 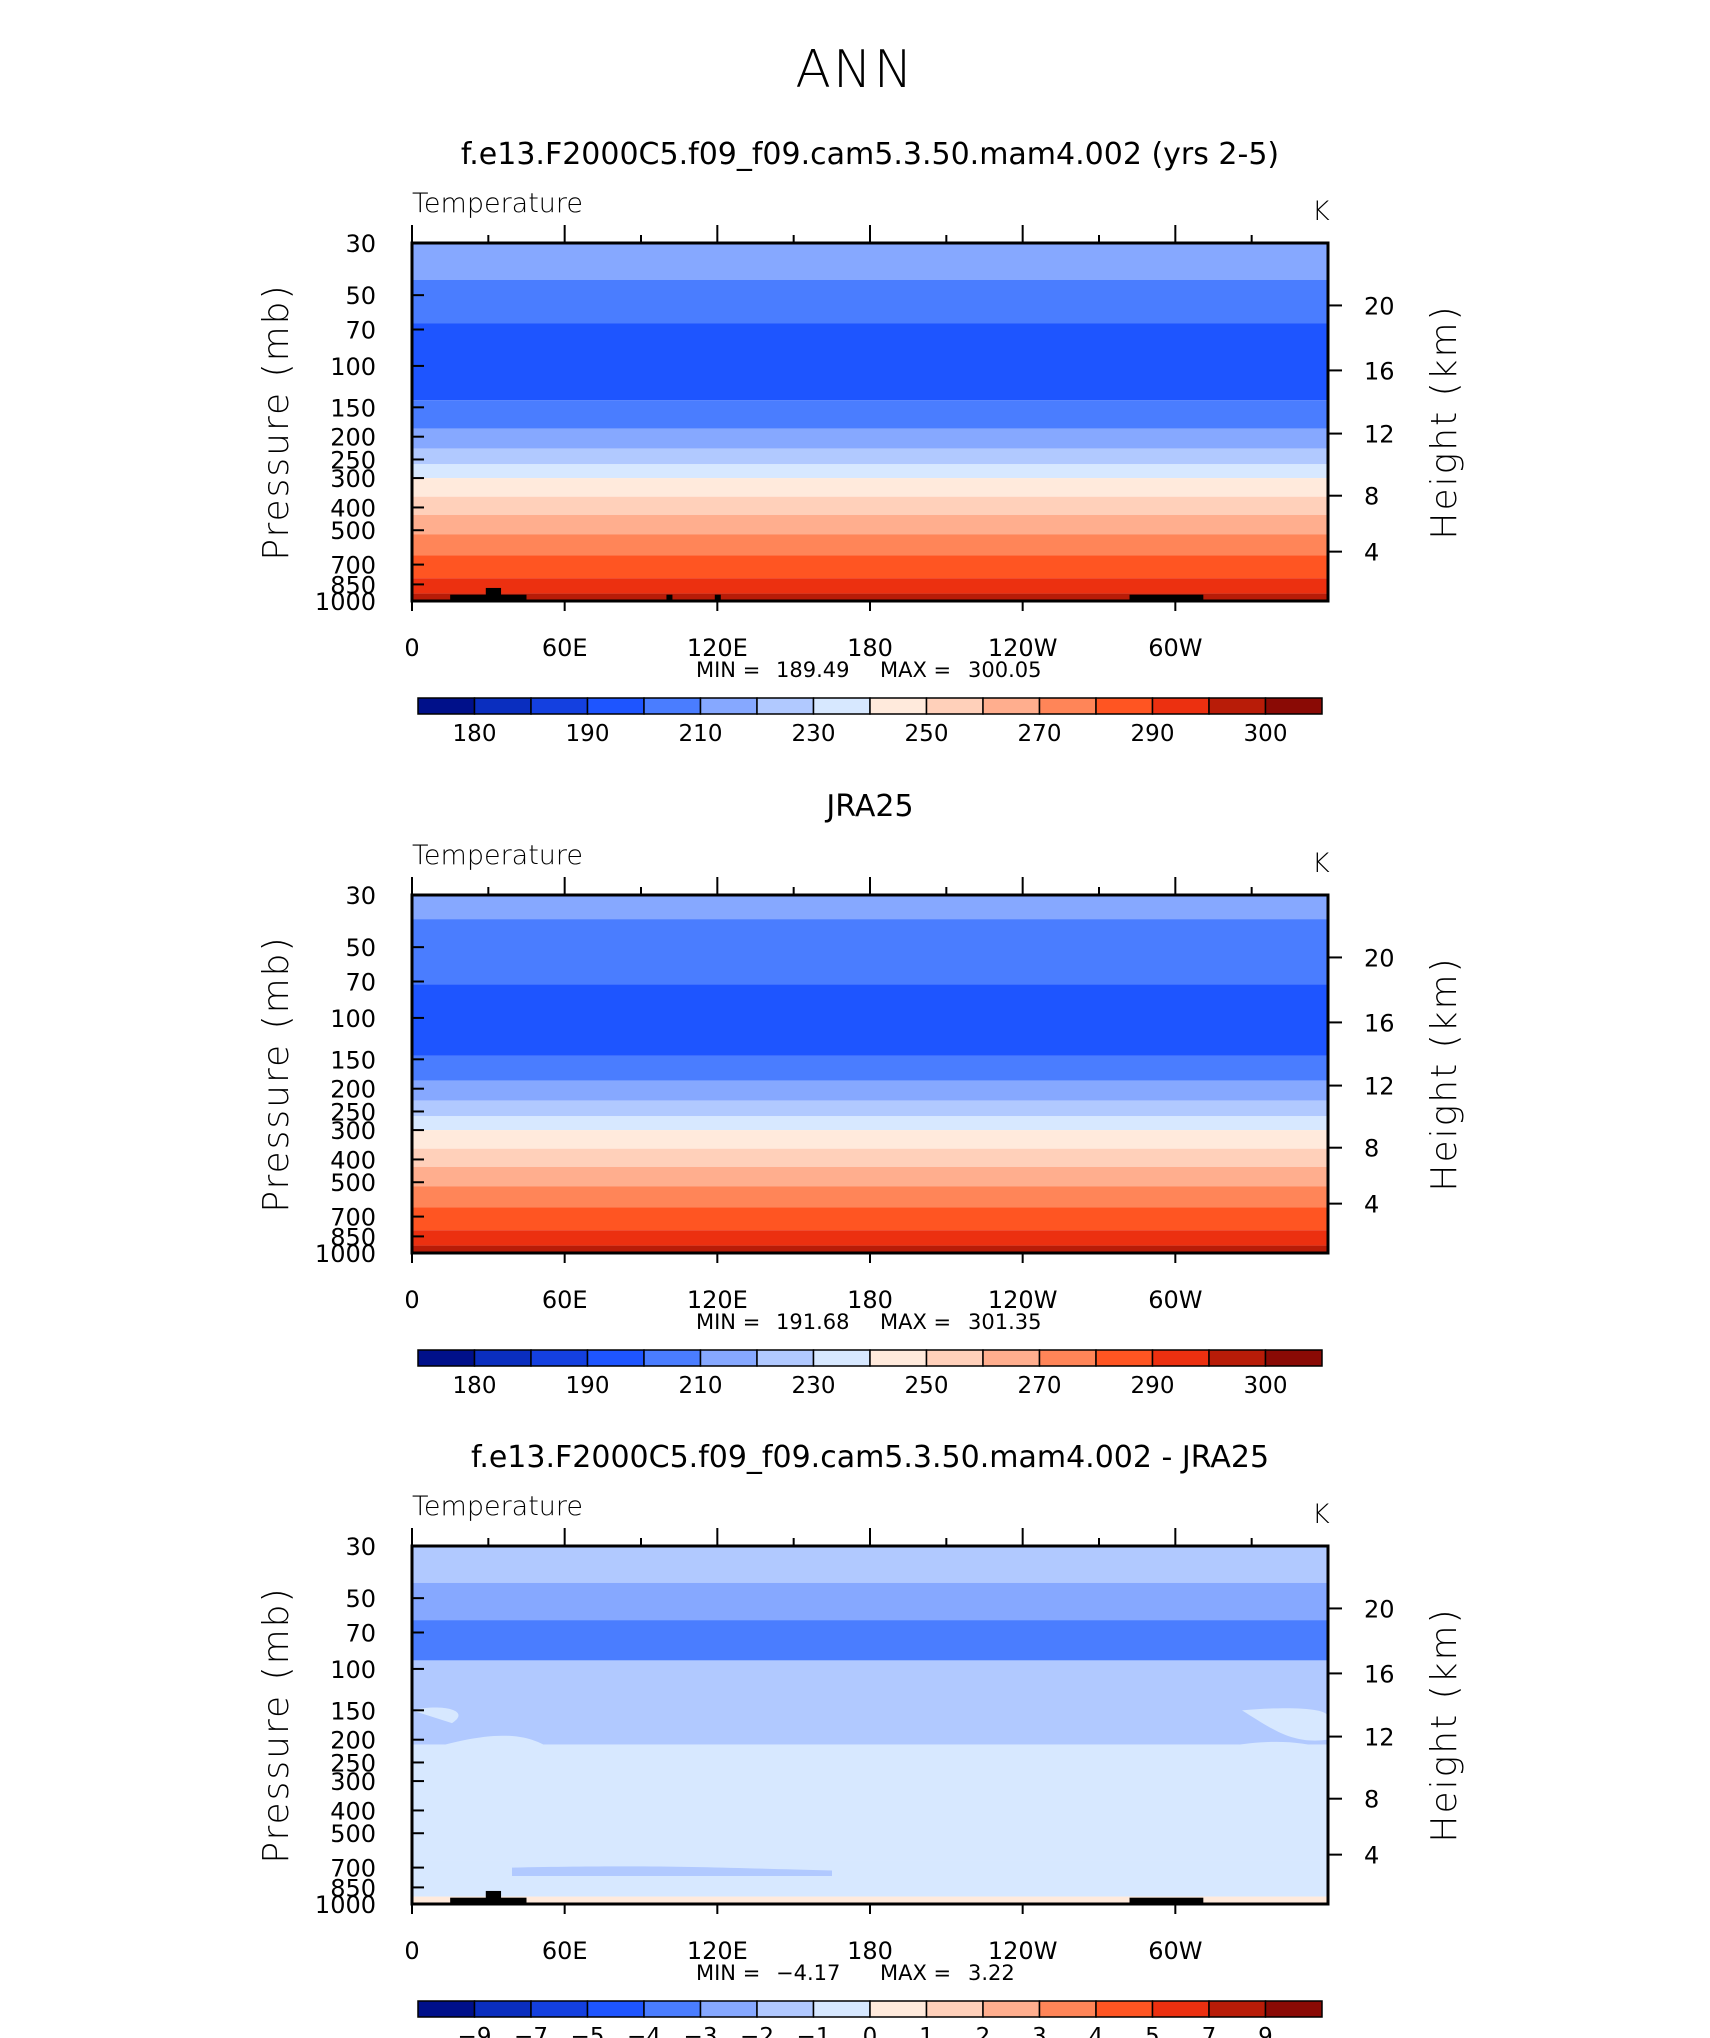 What do you see at coordinates (353, 585) in the screenshot?
I see `y-tick-label: 850` at bounding box center [353, 585].